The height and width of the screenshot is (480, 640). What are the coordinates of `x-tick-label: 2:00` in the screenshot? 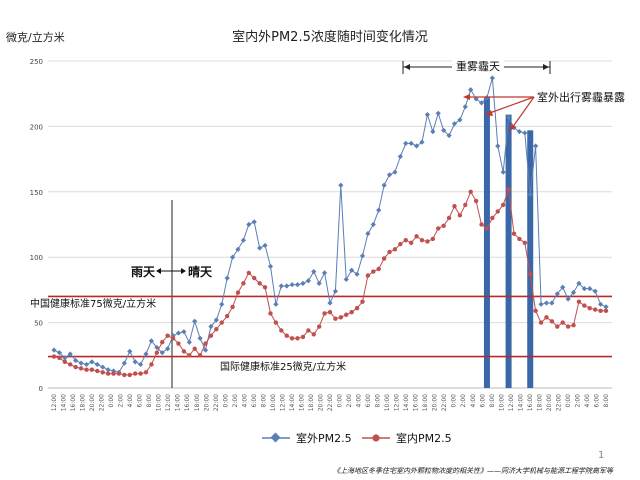 It's located at (121, 401).